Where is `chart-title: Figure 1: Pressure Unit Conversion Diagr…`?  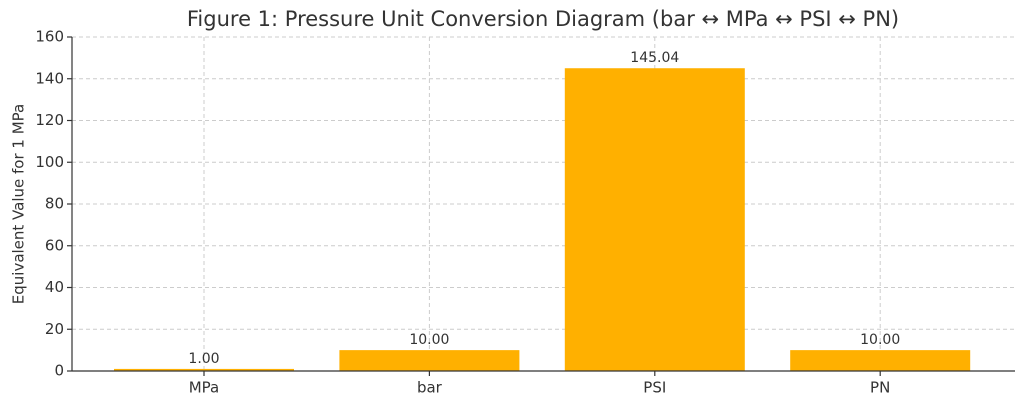 chart-title: Figure 1: Pressure Unit Conversion Diagr… is located at coordinates (543, 19).